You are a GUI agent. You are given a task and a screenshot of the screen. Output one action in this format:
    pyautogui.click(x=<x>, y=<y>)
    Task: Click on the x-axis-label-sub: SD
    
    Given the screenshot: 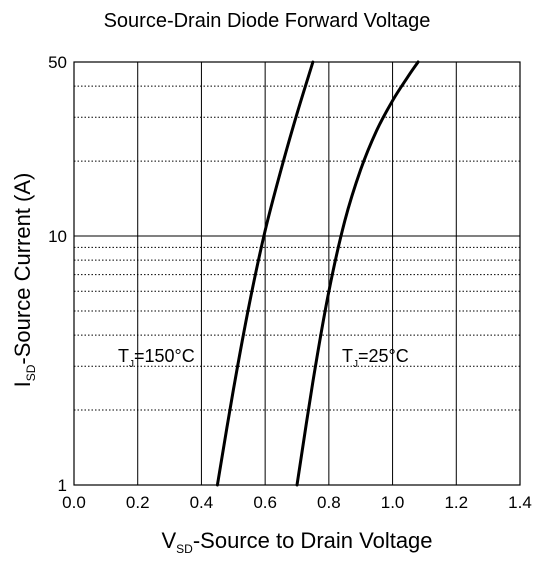 What is the action you would take?
    pyautogui.click(x=184, y=549)
    